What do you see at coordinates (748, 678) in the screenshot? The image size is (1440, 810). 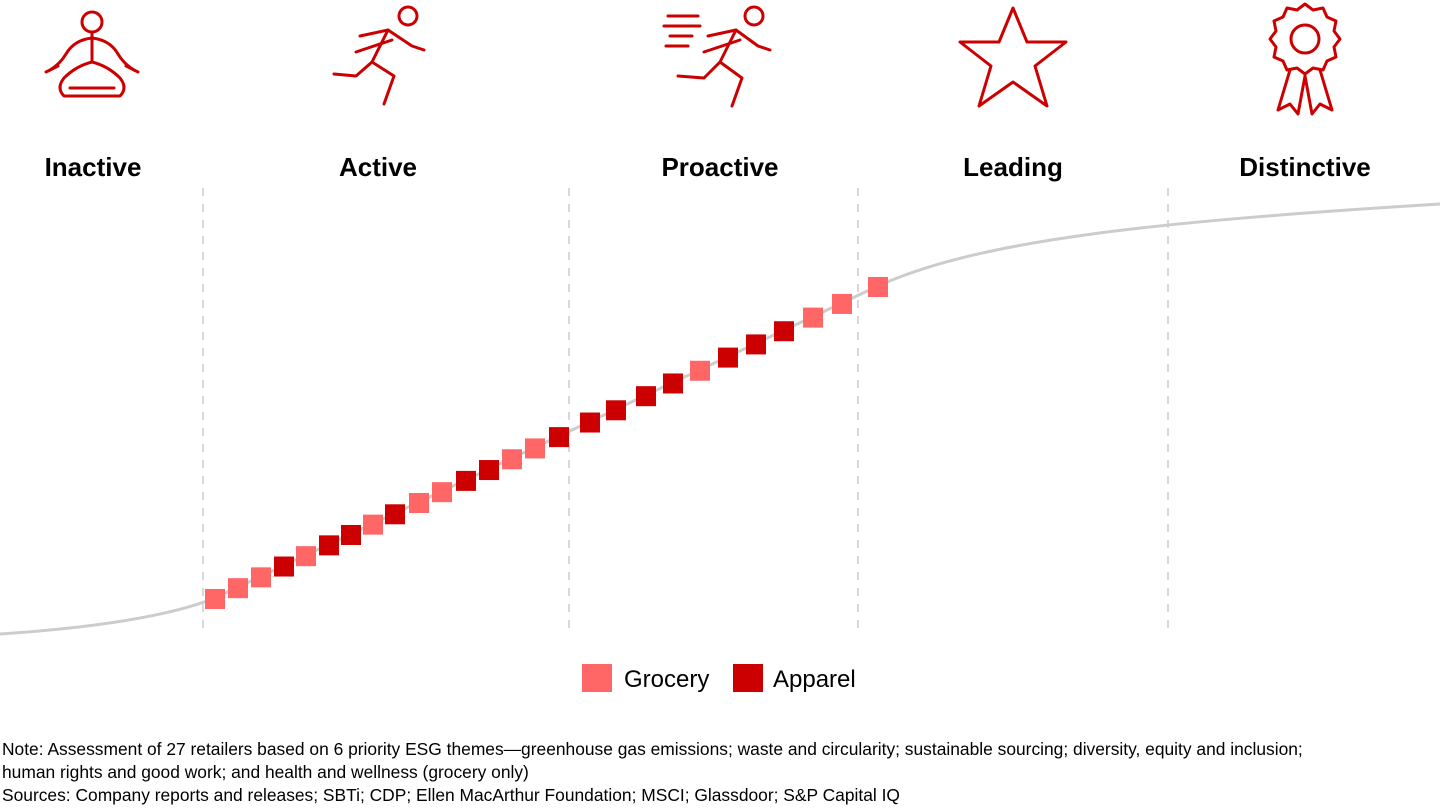 I see `legend-swatch-apparel` at bounding box center [748, 678].